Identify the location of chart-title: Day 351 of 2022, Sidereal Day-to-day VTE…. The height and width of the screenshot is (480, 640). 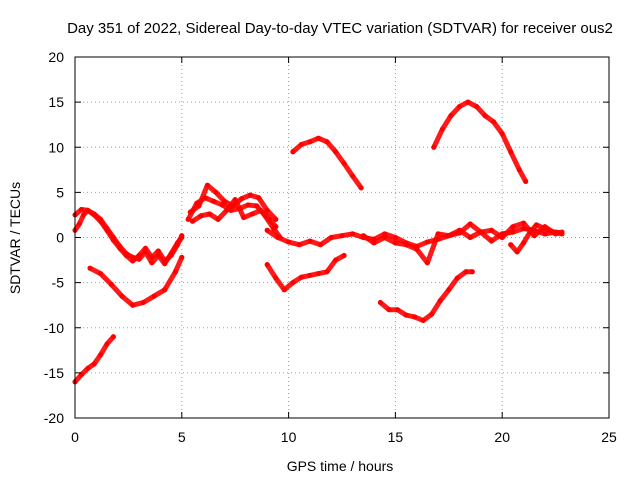
(340, 28).